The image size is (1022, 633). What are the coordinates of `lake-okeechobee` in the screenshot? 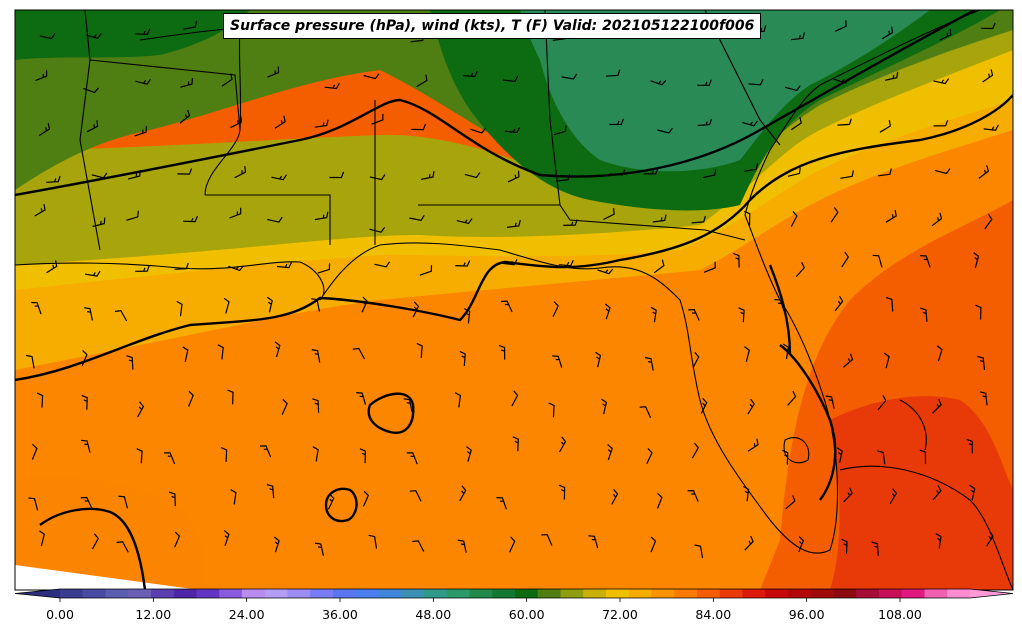 It's located at (796, 450).